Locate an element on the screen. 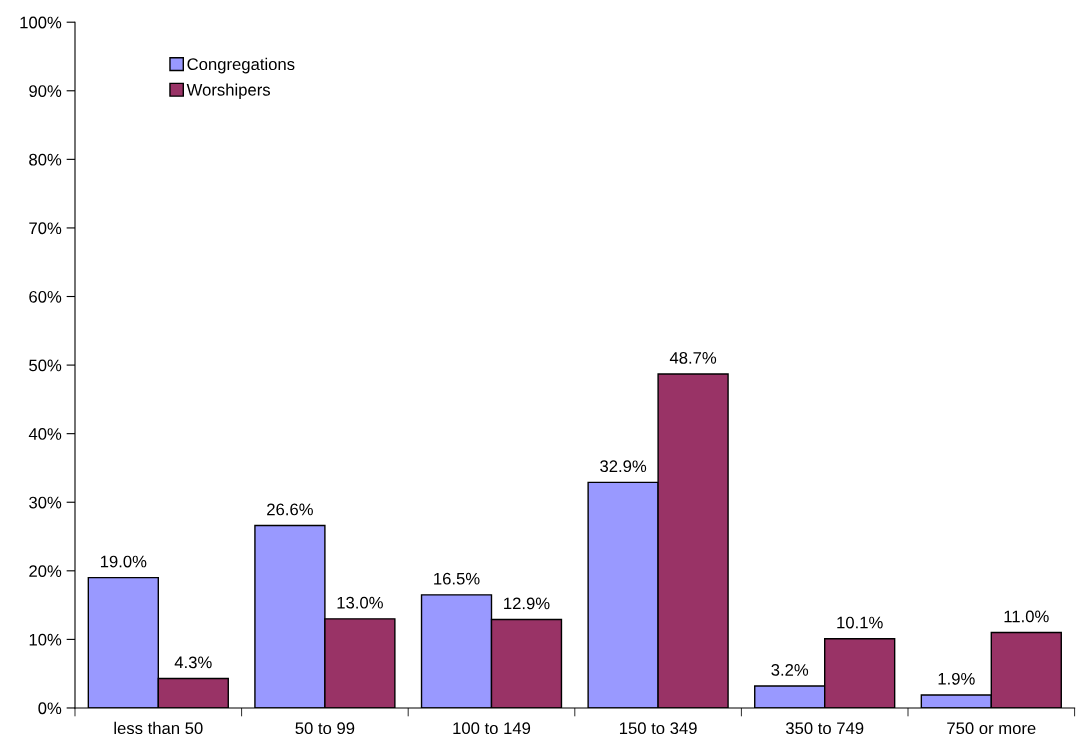 The image size is (1076, 745). x-tick-label: 350 to 749 is located at coordinates (824, 728).